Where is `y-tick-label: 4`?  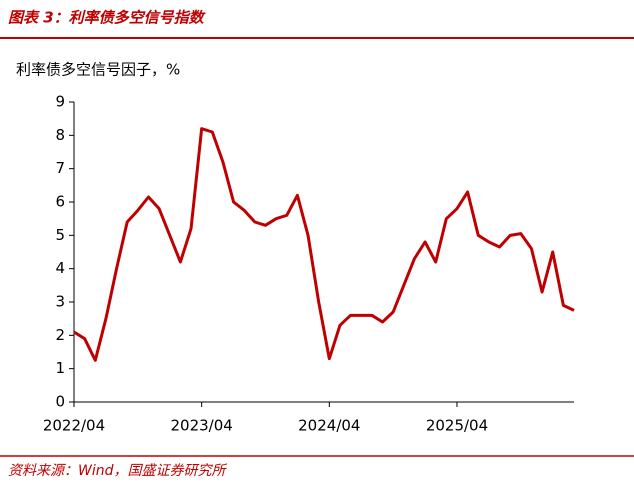 y-tick-label: 4 is located at coordinates (60, 268).